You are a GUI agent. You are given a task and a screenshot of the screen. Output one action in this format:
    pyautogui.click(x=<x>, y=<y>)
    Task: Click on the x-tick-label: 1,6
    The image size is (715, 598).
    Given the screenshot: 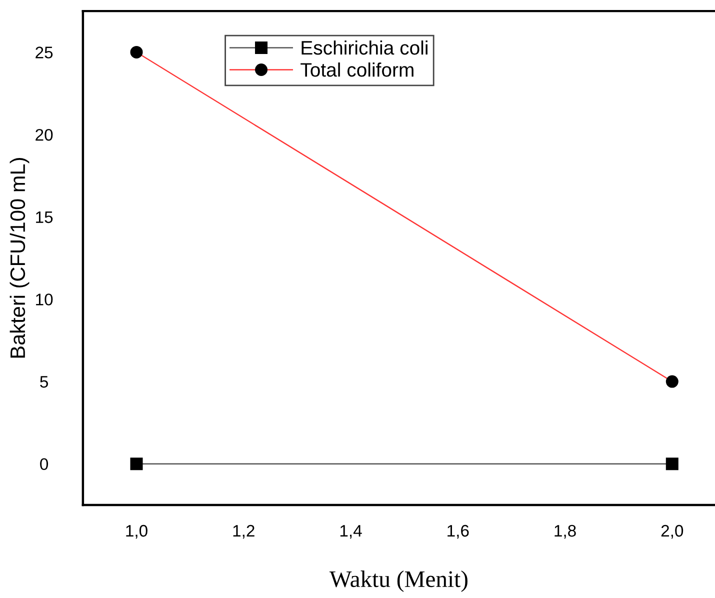 What is the action you would take?
    pyautogui.click(x=458, y=531)
    